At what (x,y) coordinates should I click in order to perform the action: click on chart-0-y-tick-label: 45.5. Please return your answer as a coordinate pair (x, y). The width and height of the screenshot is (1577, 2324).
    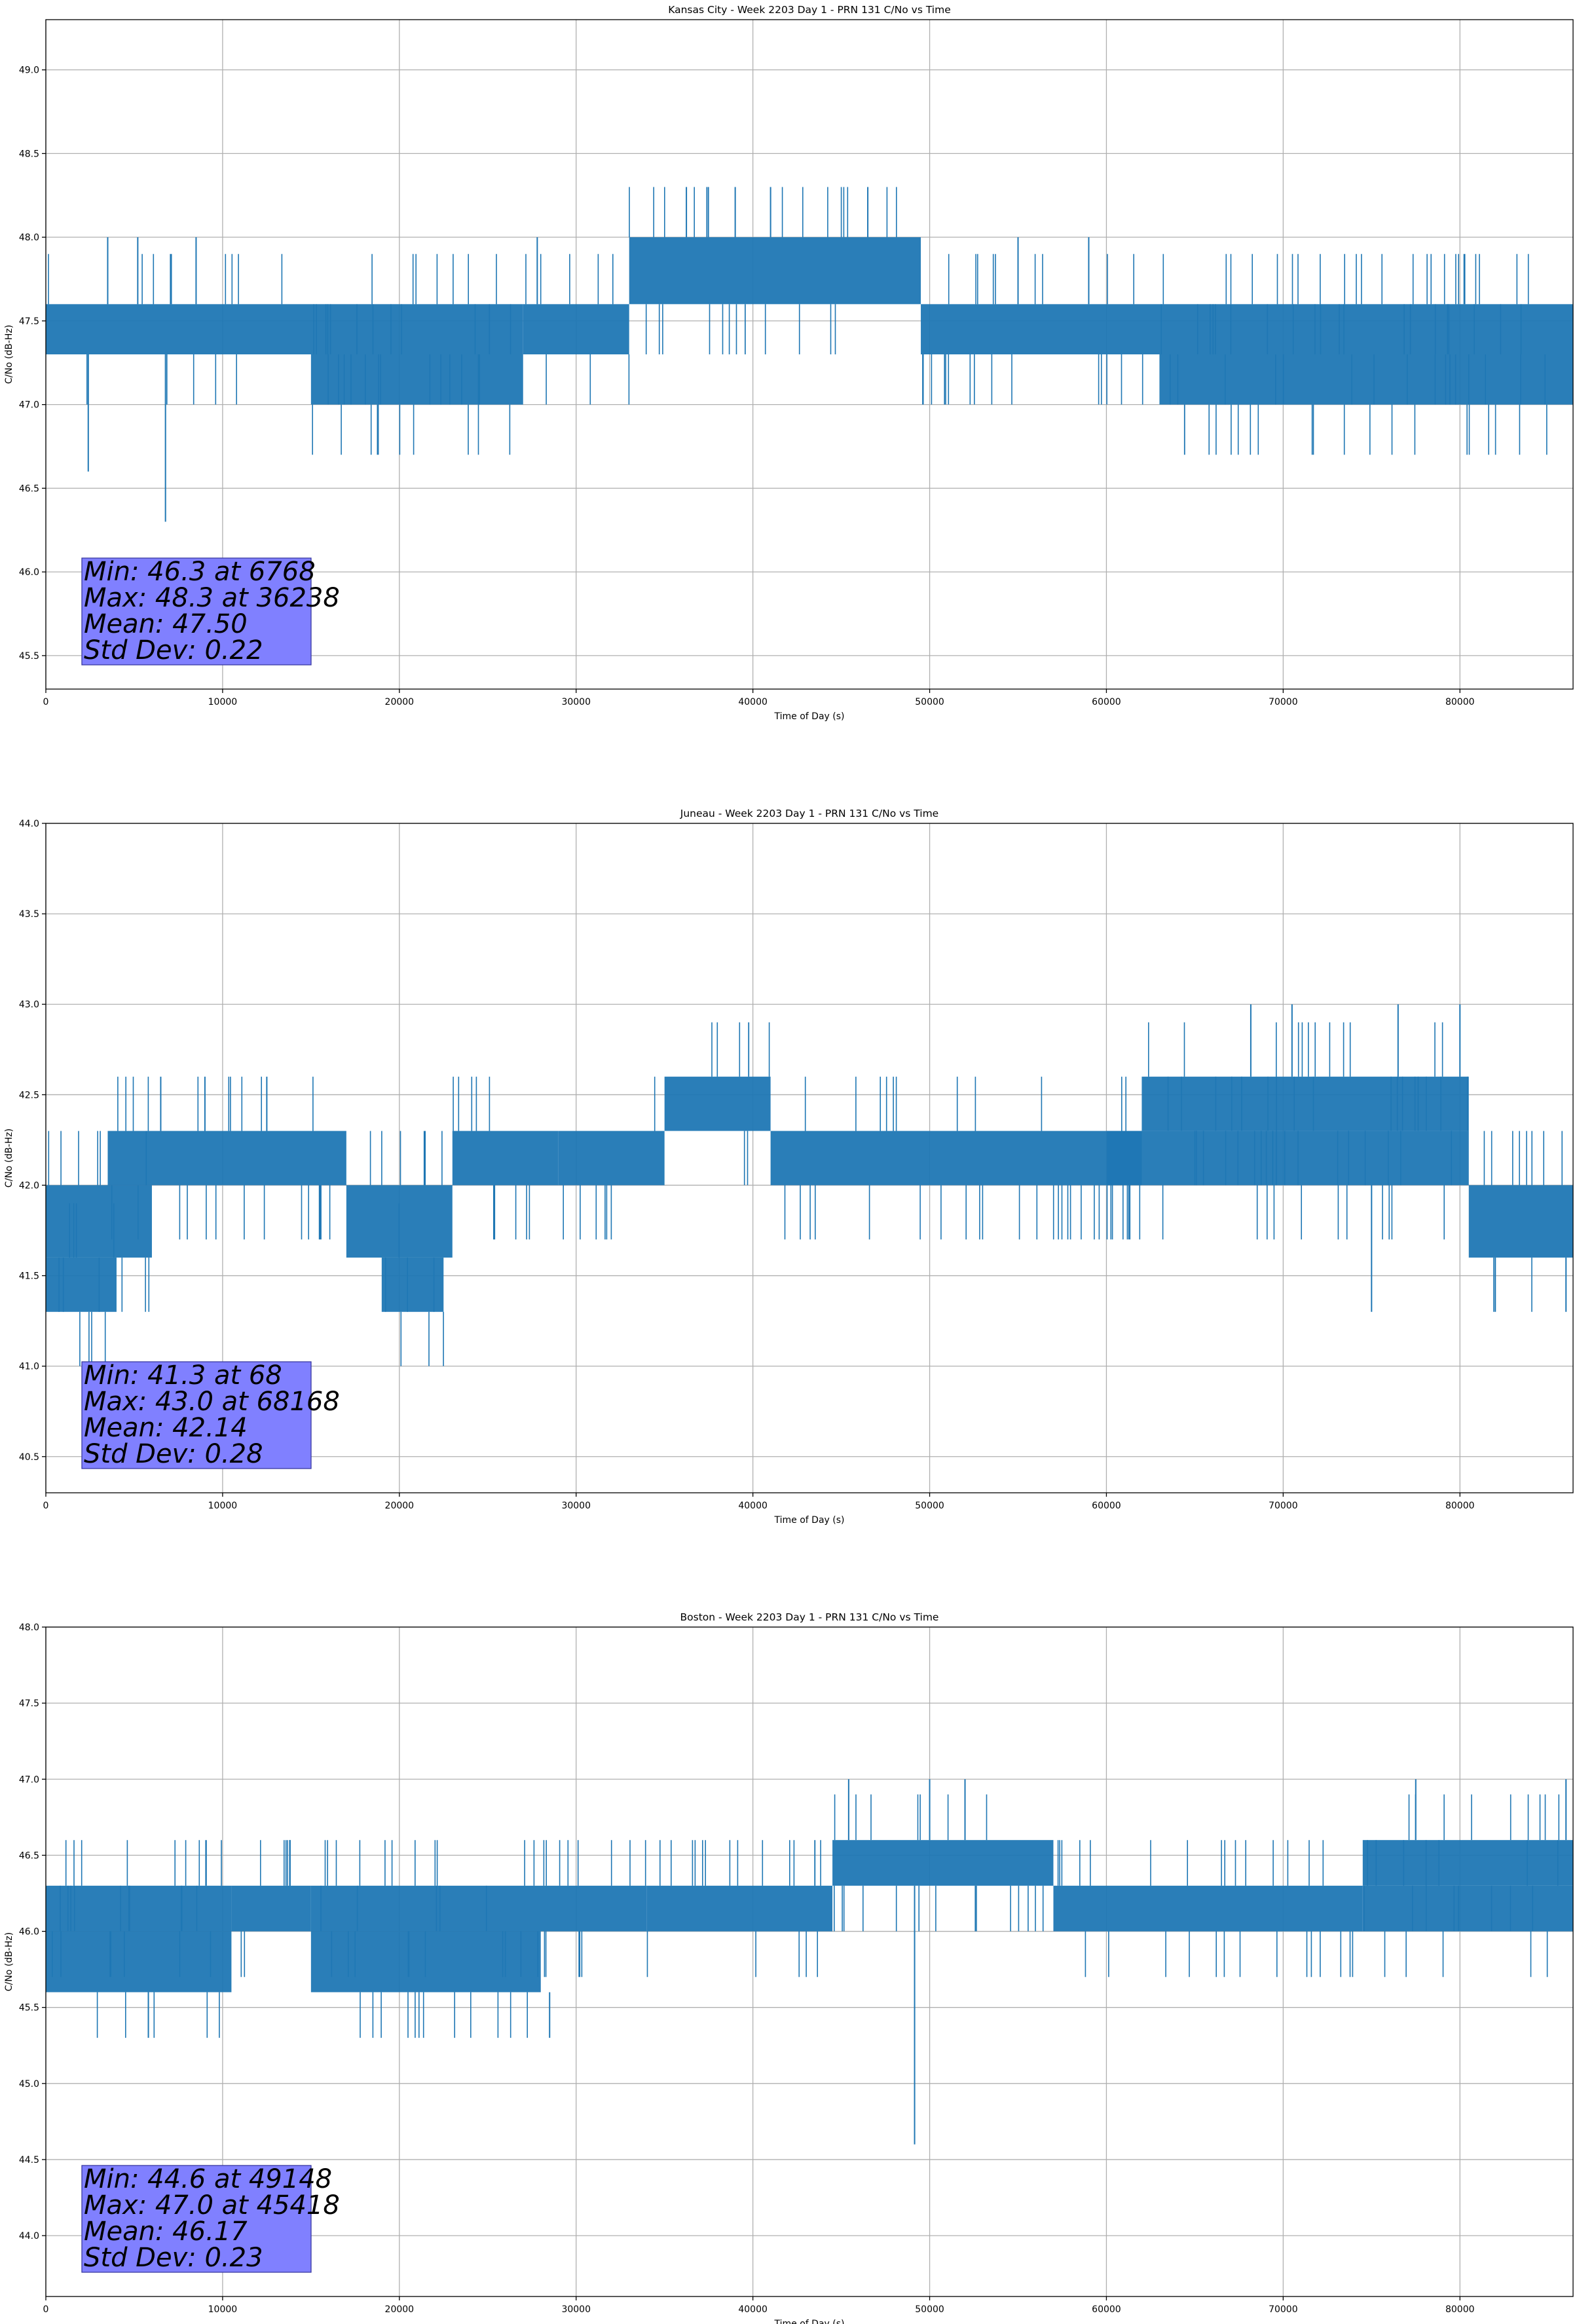
    Looking at the image, I should click on (29, 656).